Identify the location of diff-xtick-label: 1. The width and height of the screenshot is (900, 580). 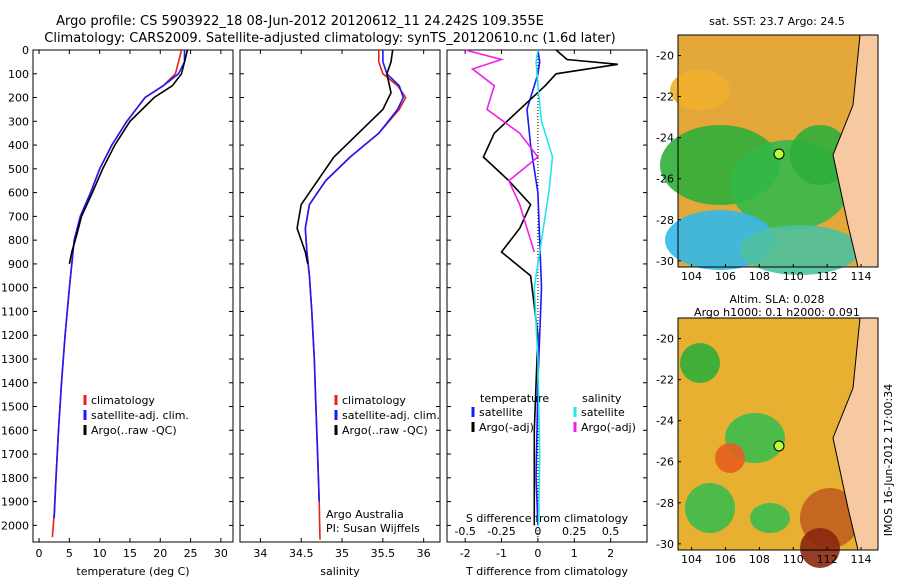
(574, 553).